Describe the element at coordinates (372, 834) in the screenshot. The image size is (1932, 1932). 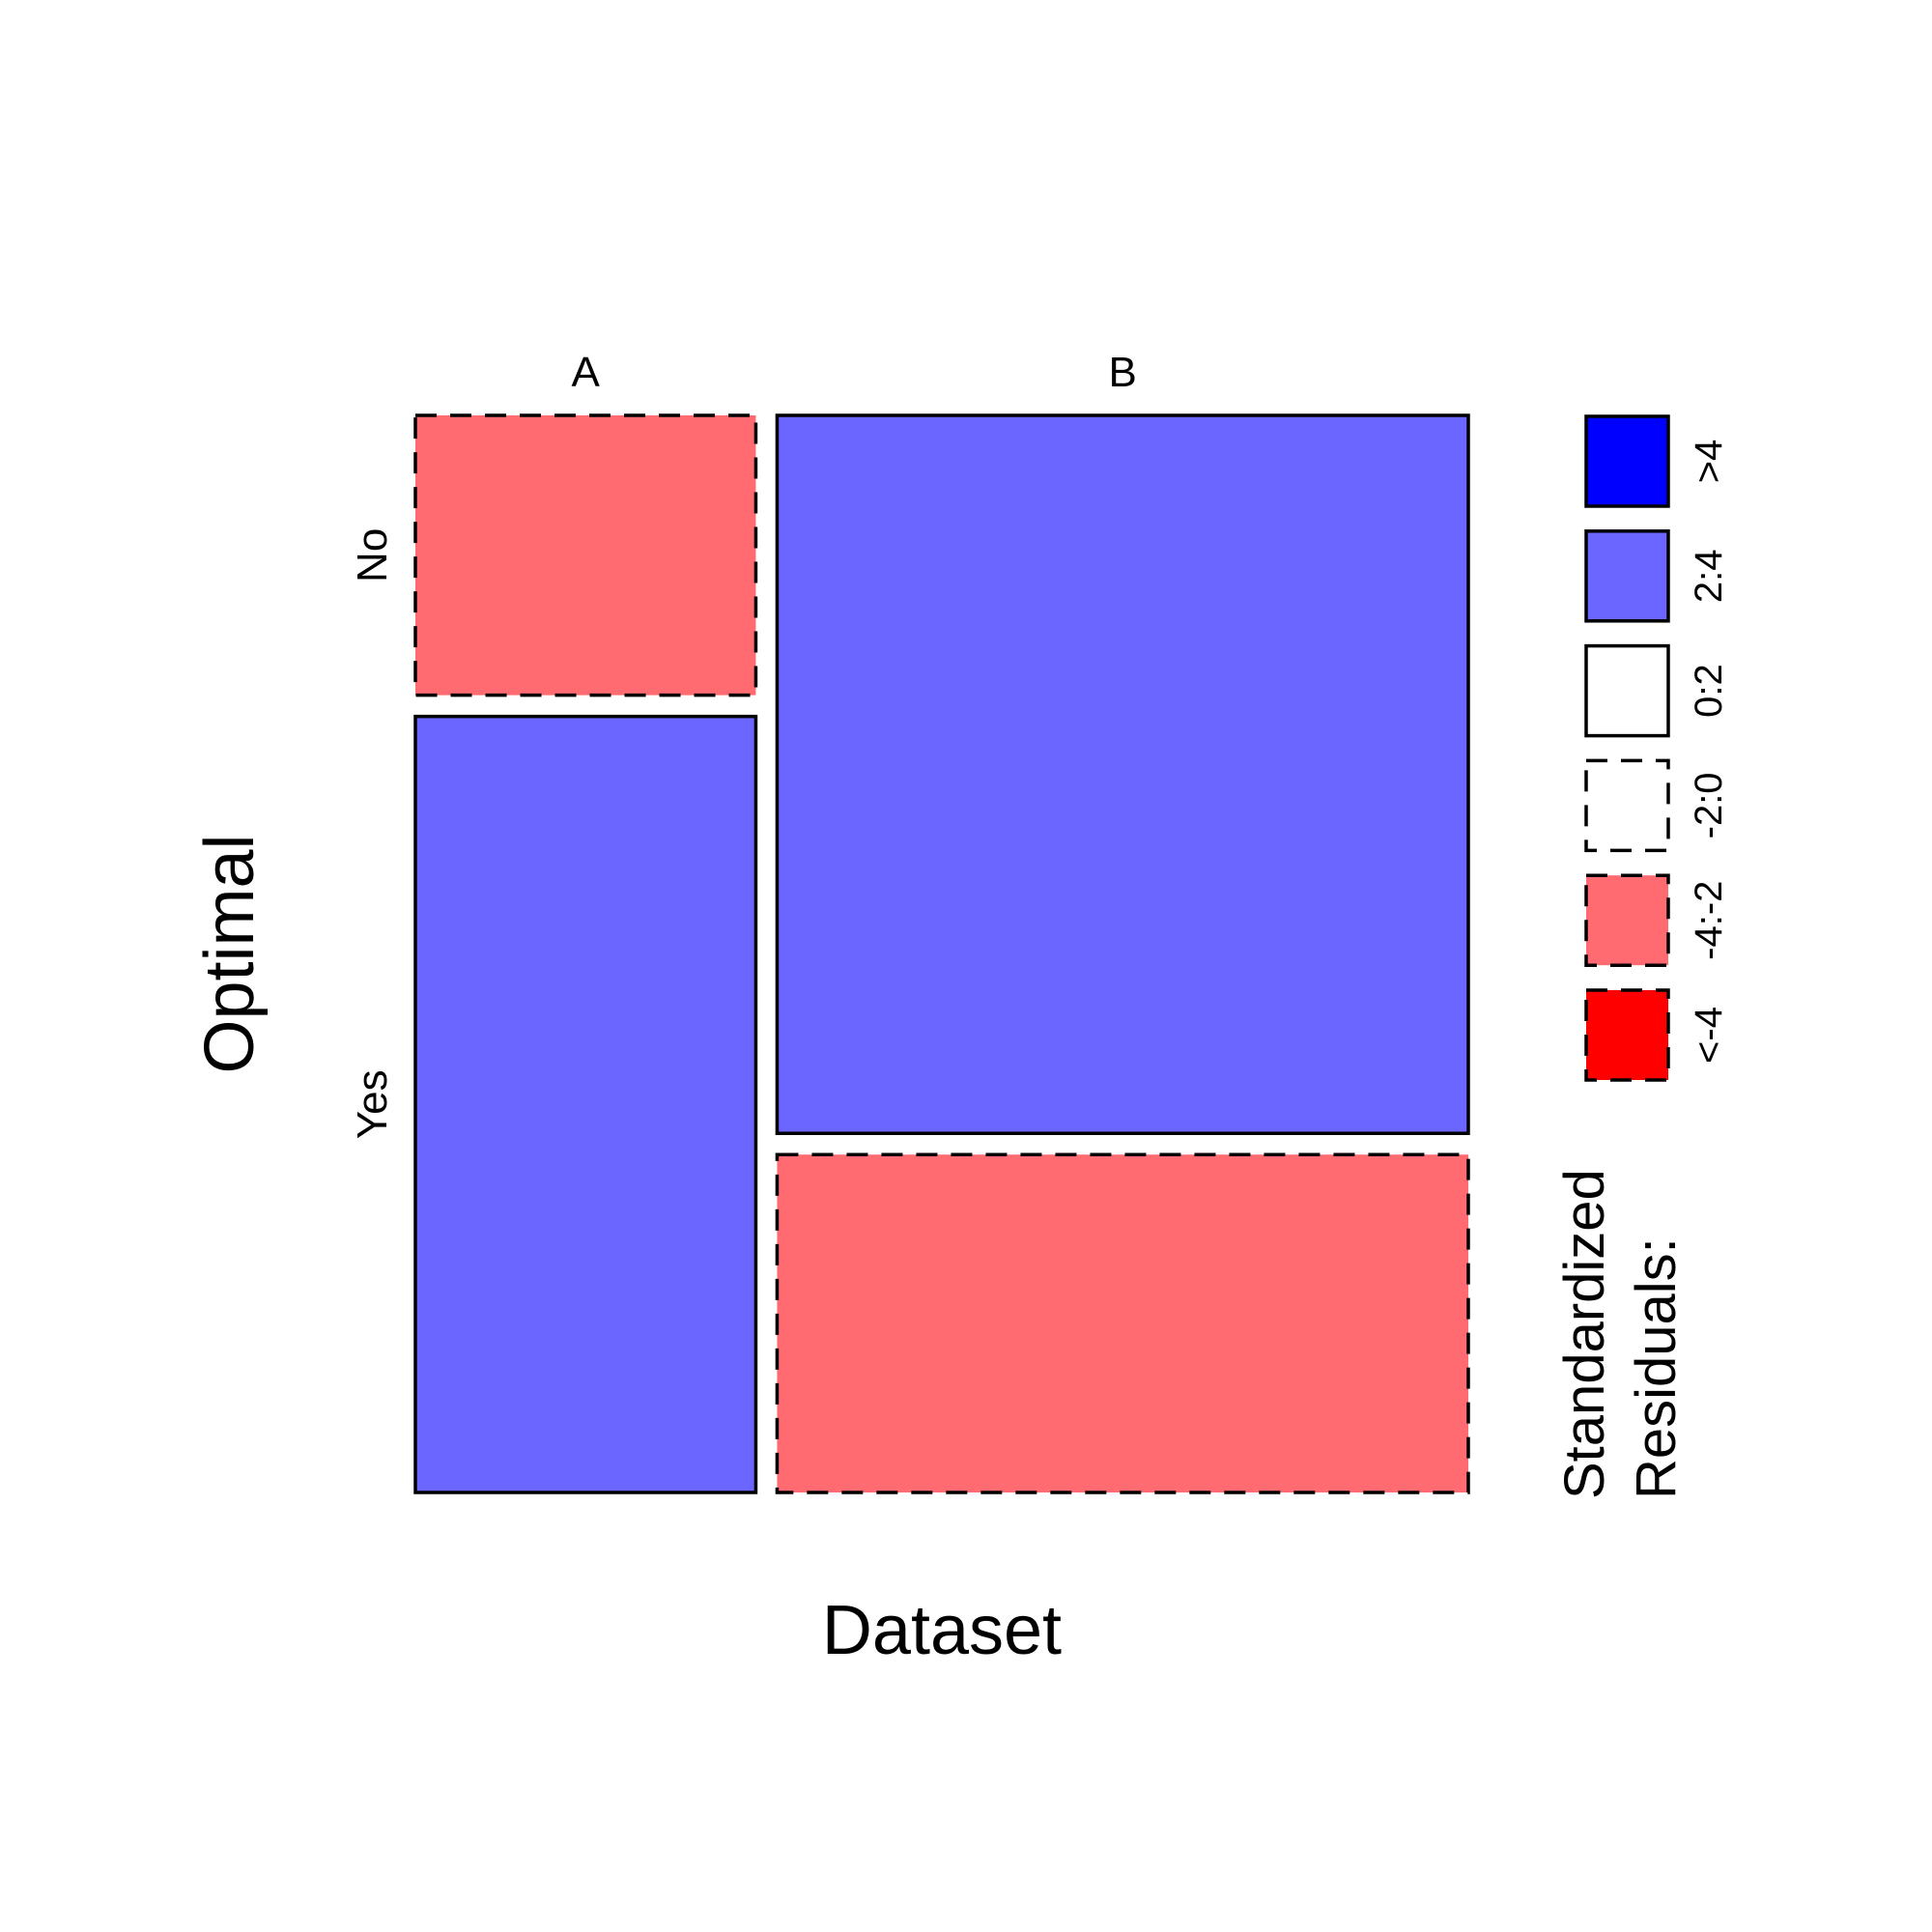
I see `y-tick-labels: No Yes` at that location.